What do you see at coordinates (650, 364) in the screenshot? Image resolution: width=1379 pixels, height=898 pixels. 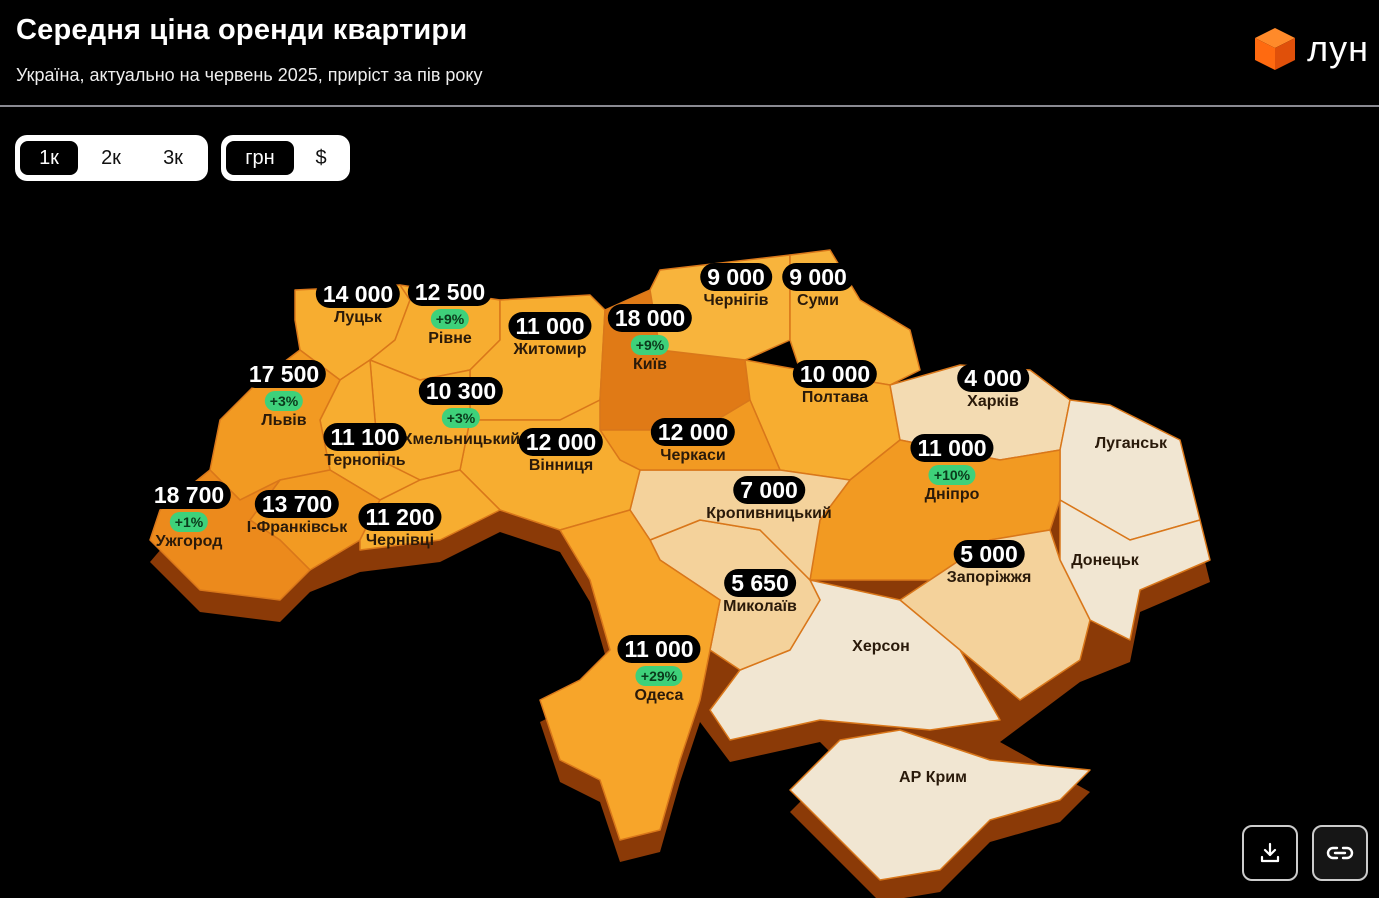 I see `city-name: Київ` at bounding box center [650, 364].